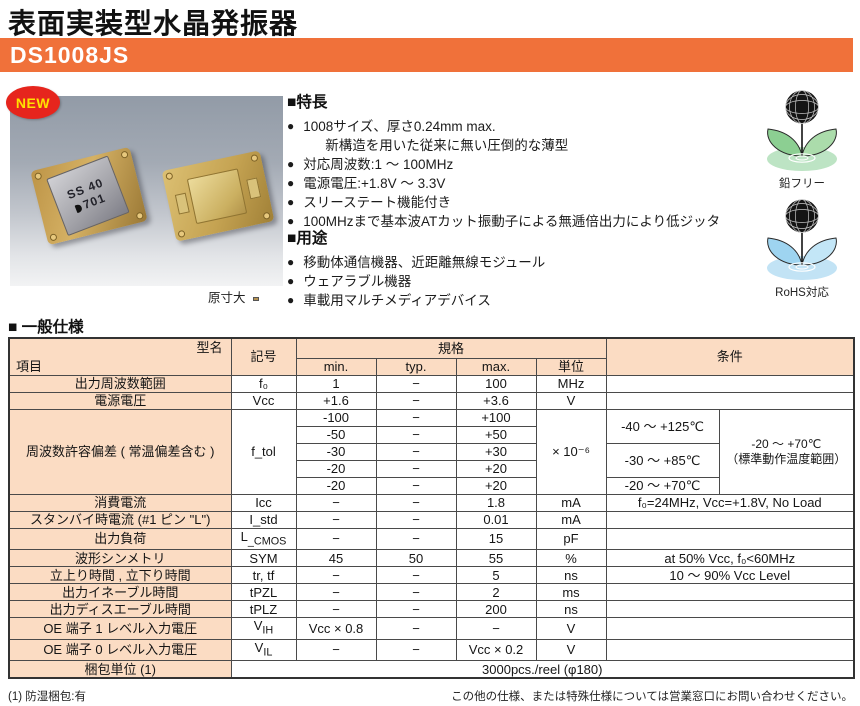  Describe the element at coordinates (120, 502) in the screenshot. I see `spec-cell: 消費電流` at that location.